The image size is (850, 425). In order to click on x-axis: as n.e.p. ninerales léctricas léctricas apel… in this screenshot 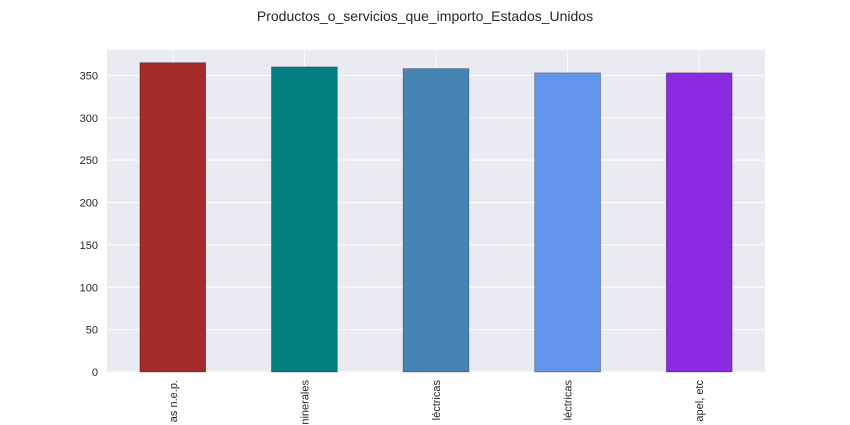, I will do `click(437, 402)`.